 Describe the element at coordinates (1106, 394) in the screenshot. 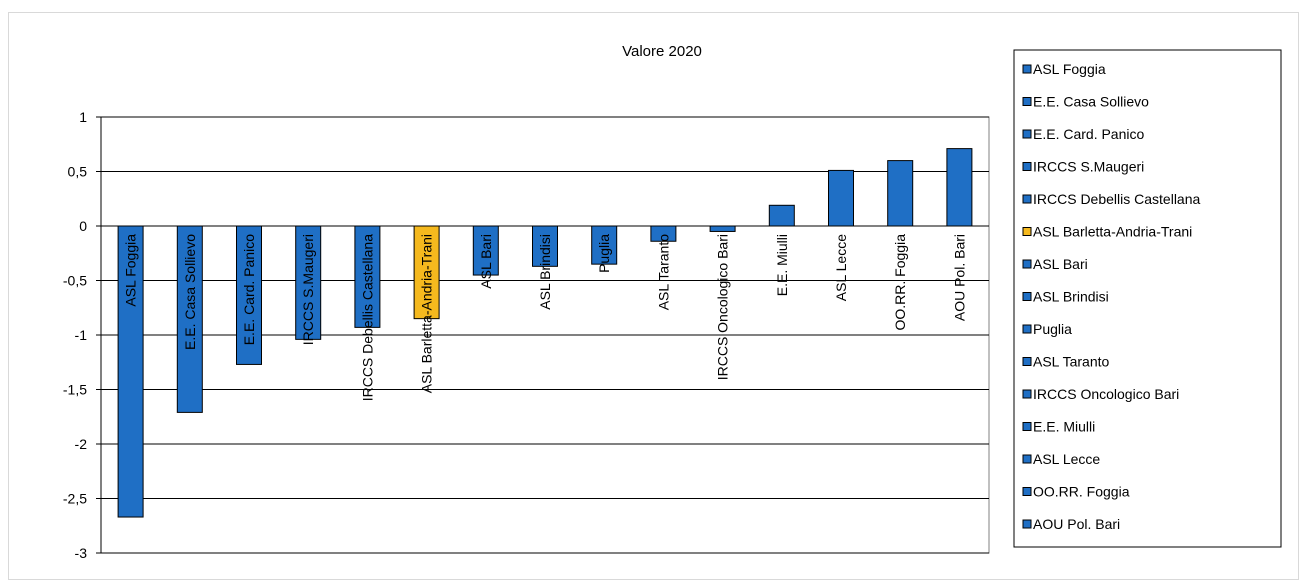

I see `legend-label: IRCCS Oncologico Bari` at that location.